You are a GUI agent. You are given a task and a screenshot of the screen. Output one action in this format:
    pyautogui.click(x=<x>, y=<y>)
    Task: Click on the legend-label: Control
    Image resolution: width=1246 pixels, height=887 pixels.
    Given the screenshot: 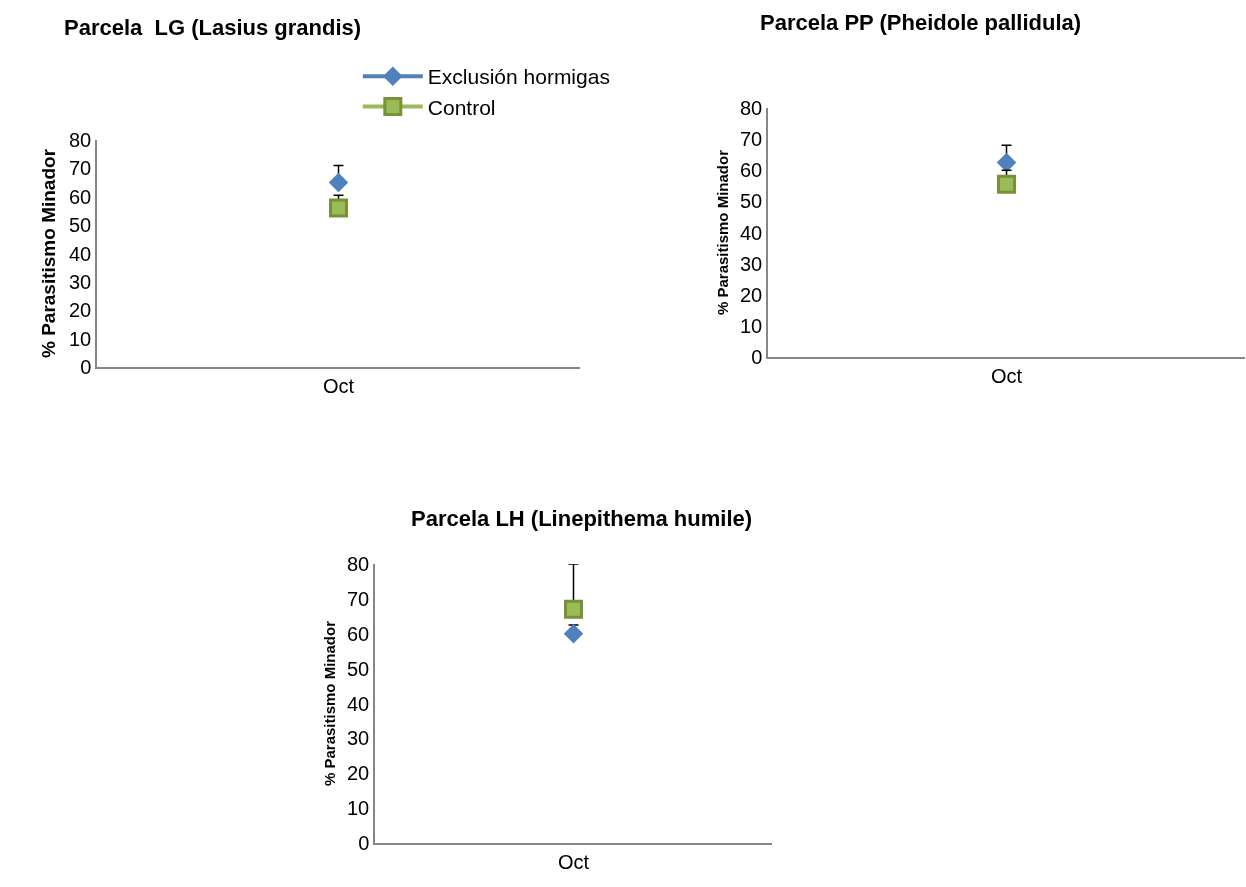 What is the action you would take?
    pyautogui.click(x=461, y=107)
    